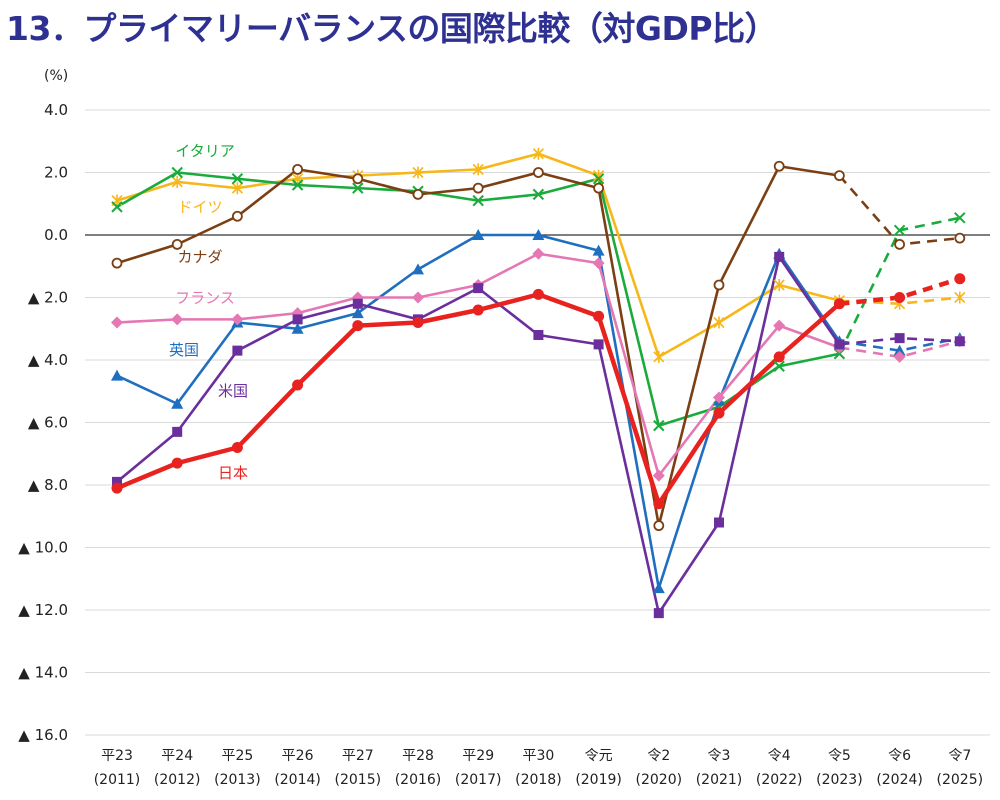 The image size is (1000, 800). What do you see at coordinates (418, 756) in the screenshot?
I see `x-tick-label: 平28` at bounding box center [418, 756].